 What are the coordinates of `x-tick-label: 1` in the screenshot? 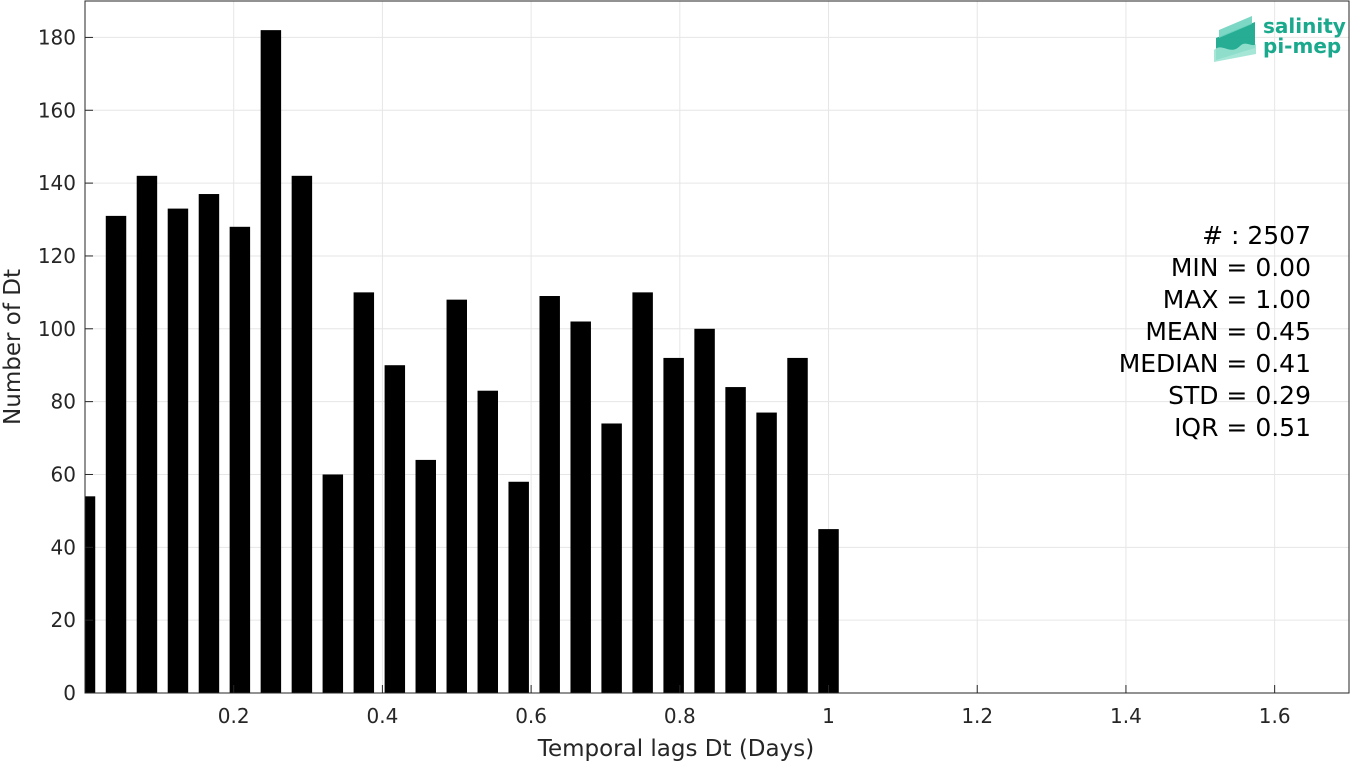 It's located at (828, 716).